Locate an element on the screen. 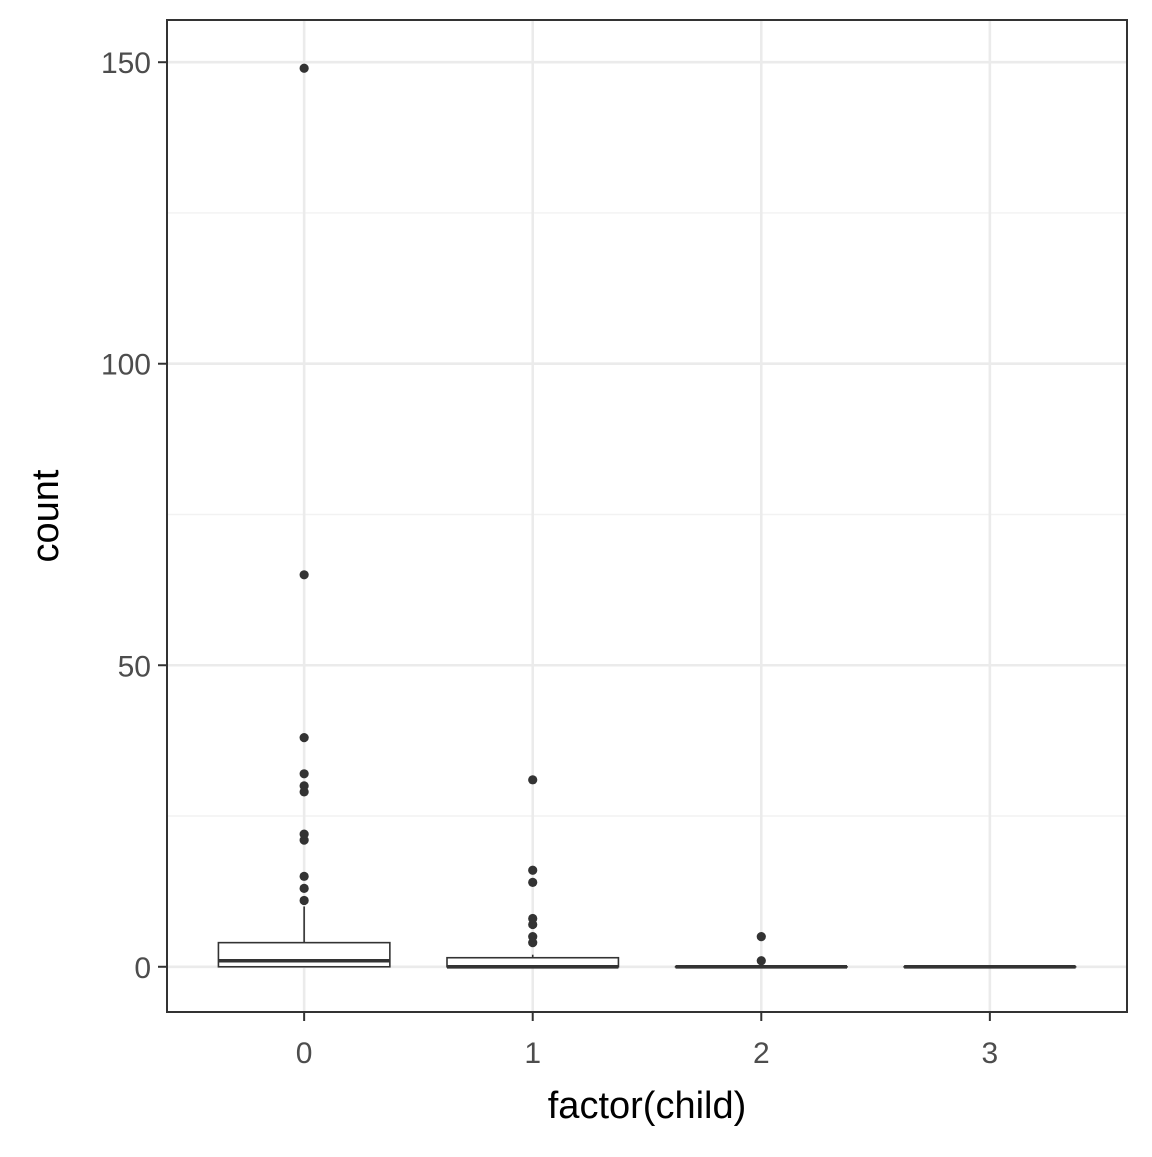 This screenshot has height=1157, width=1152. boxes is located at coordinates (646, 936).